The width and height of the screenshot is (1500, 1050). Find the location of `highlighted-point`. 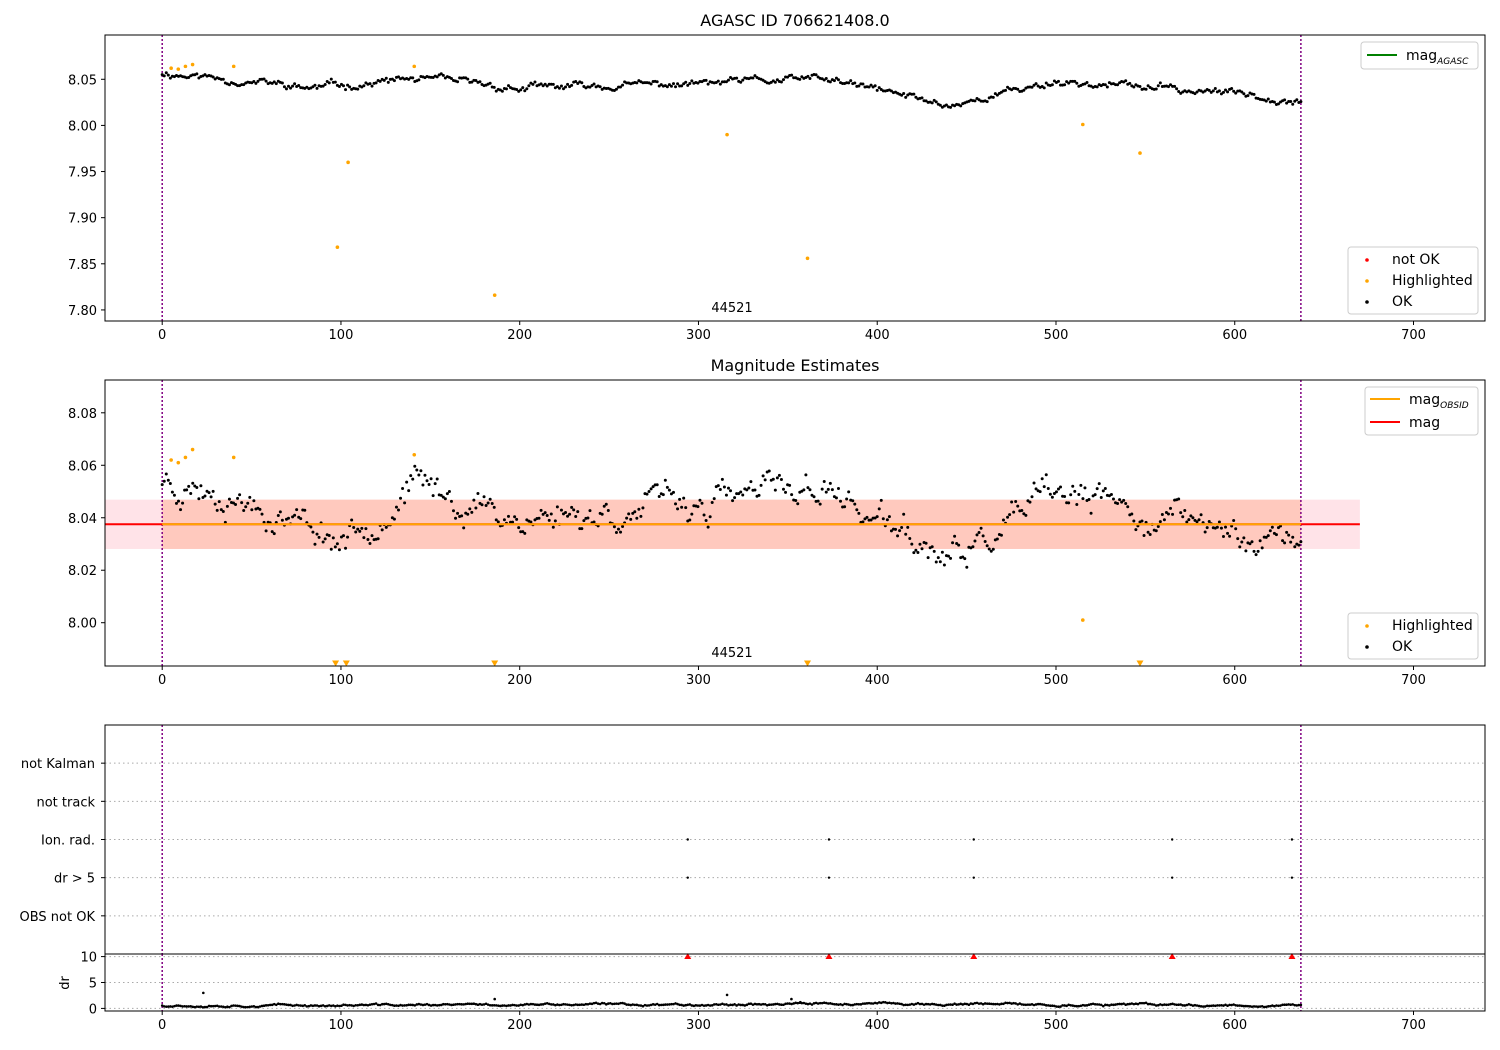

highlighted-point is located at coordinates (192, 449).